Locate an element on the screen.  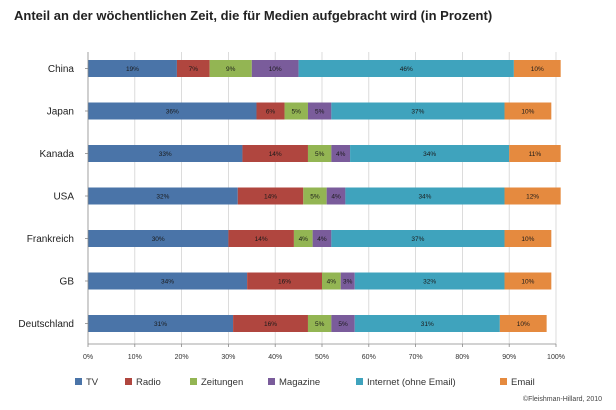
legend-label: Email is located at coordinates (523, 382).